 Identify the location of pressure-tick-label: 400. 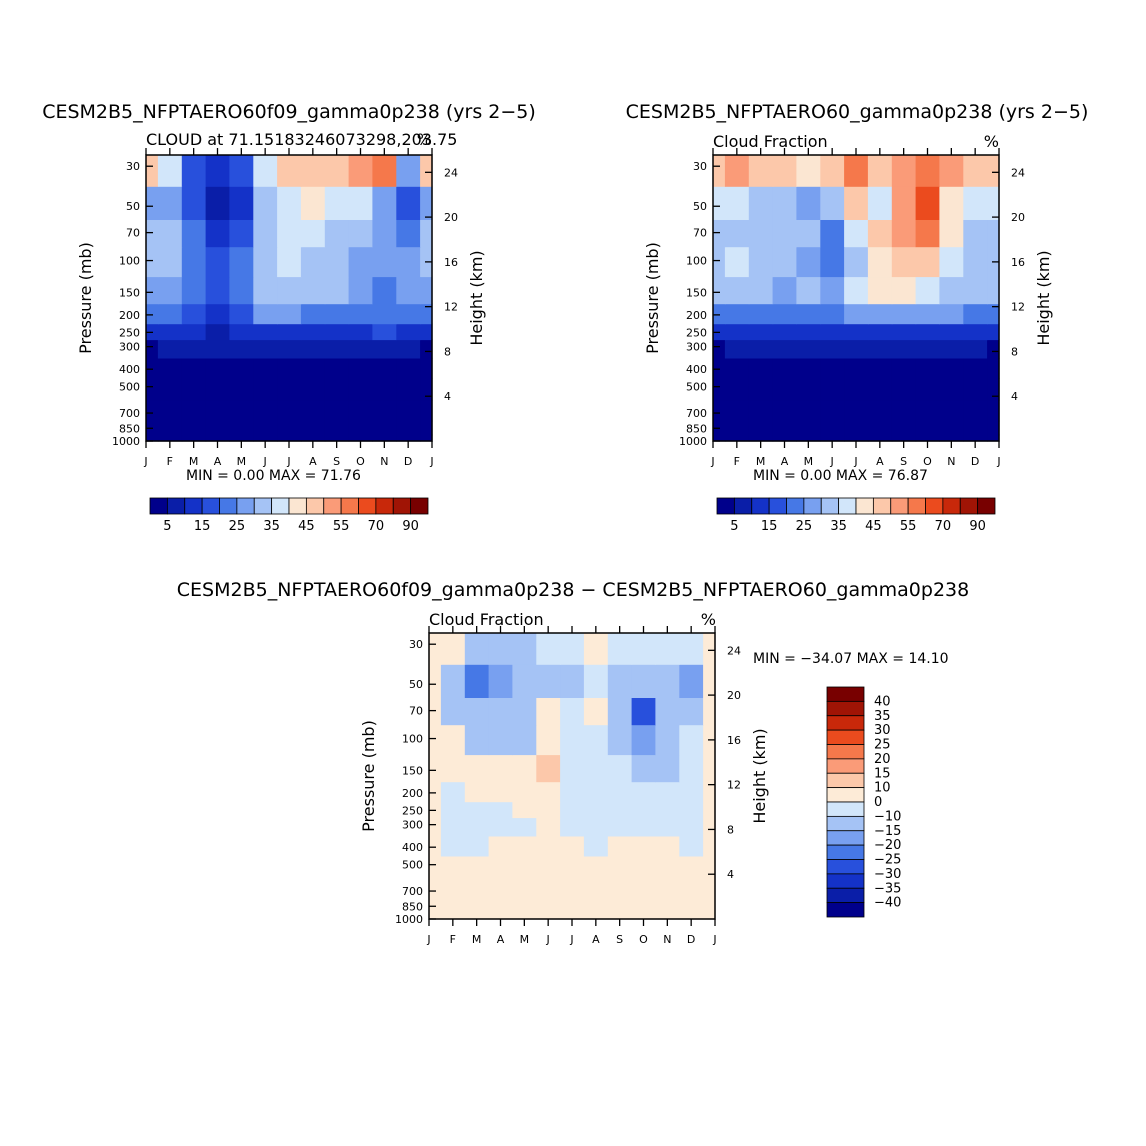
(696, 369).